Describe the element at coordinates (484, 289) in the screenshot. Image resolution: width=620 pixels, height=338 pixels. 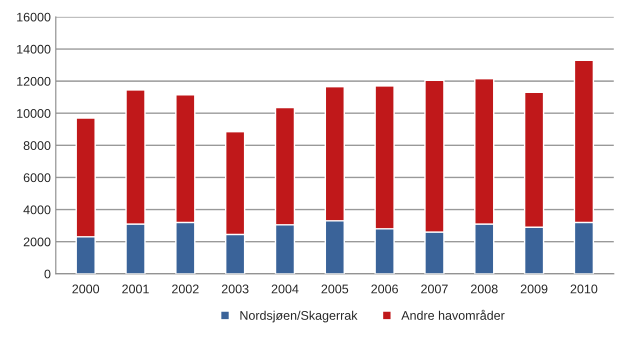
I see `x-tick-label: 2008` at that location.